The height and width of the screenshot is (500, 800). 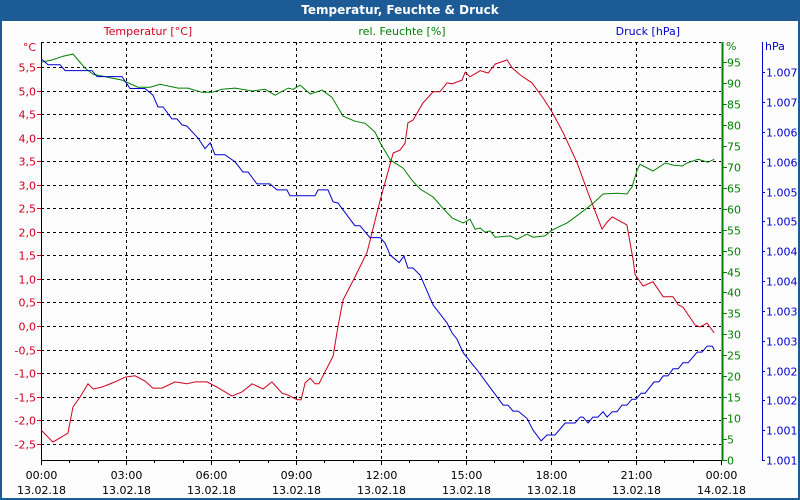 I want to click on humidity-tick-label: 95, so click(x=734, y=63).